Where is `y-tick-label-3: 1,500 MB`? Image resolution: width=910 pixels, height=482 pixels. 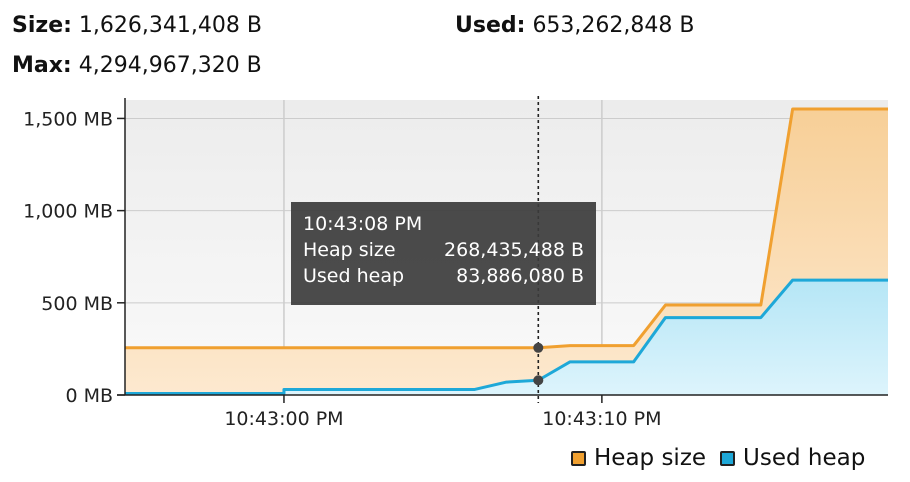 y-tick-label-3: 1,500 MB is located at coordinates (68, 119).